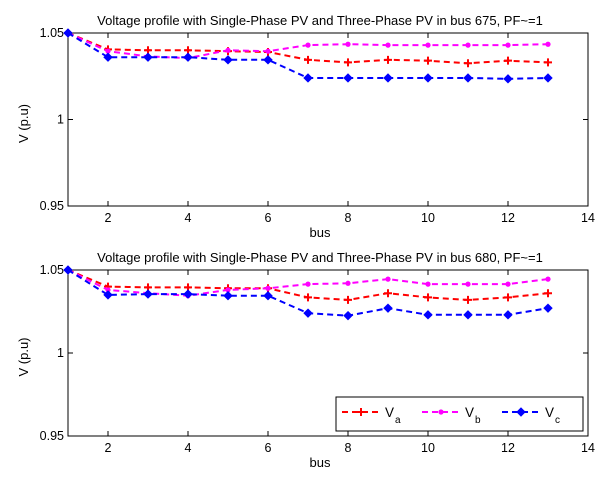 This screenshot has height=479, width=605. I want to click on y-tick-label: 1, so click(60, 120).